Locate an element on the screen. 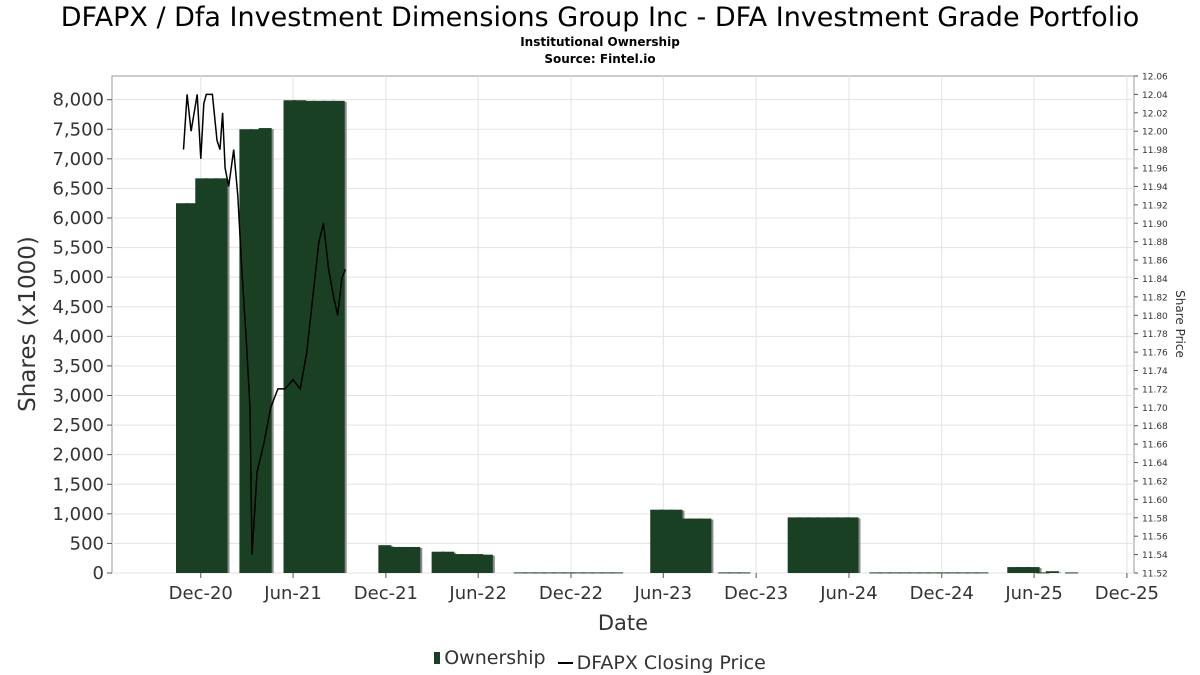 The height and width of the screenshot is (675, 1200). y2-tick-label: 12.06 is located at coordinates (1155, 78).